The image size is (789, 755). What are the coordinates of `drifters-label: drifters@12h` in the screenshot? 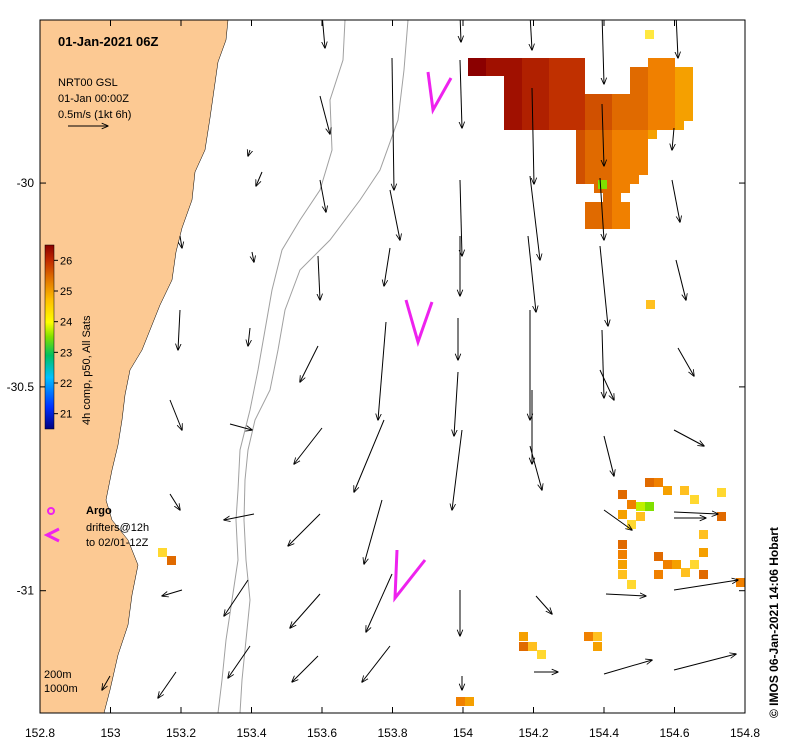 It's located at (117, 528).